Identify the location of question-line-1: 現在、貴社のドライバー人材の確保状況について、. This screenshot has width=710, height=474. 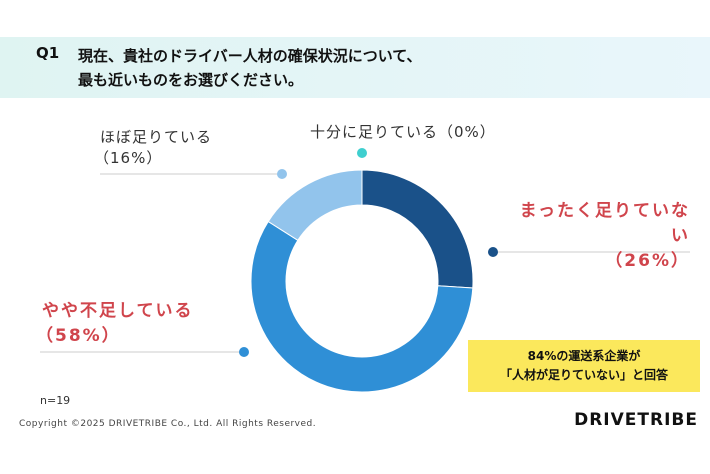
(250, 56).